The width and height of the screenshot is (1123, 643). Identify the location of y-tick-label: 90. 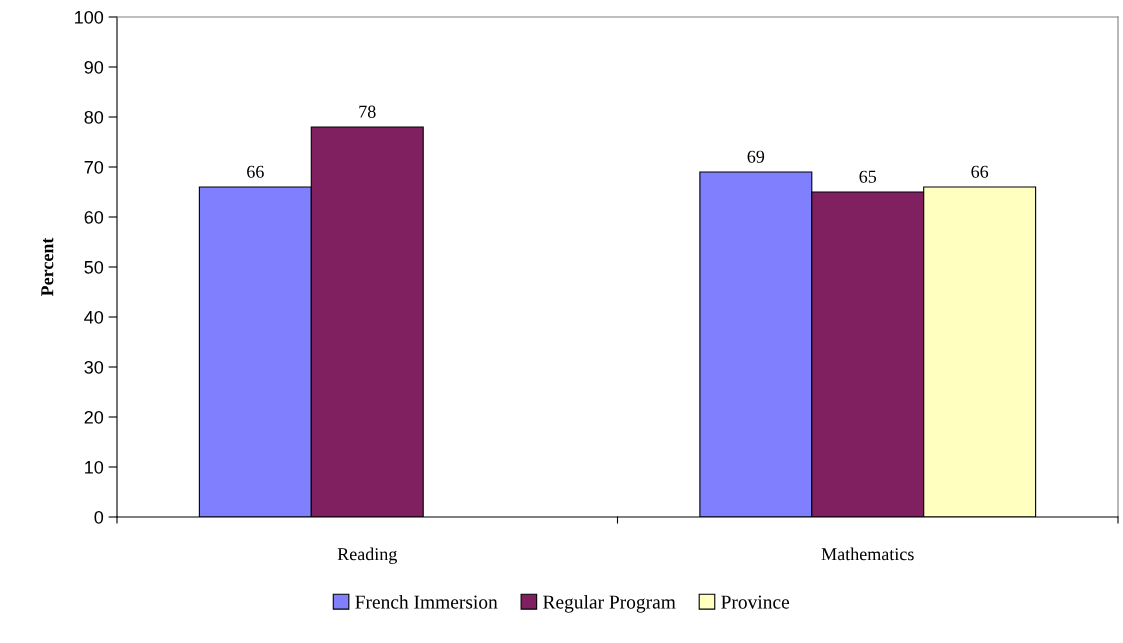
(94, 67).